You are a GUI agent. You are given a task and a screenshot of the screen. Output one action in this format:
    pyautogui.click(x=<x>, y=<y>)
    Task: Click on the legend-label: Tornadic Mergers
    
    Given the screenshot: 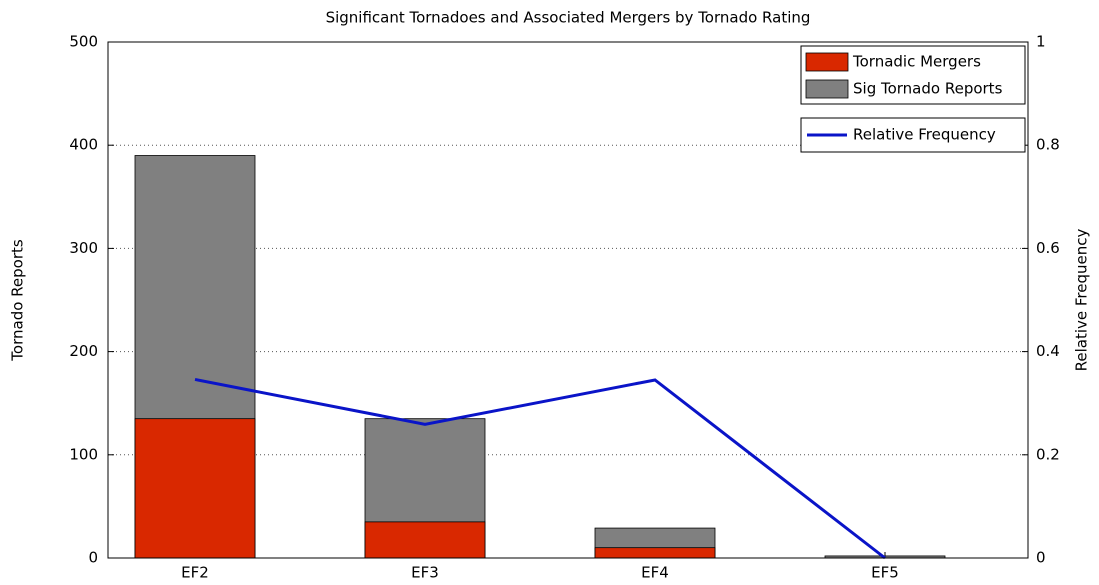 What is the action you would take?
    pyautogui.click(x=916, y=62)
    